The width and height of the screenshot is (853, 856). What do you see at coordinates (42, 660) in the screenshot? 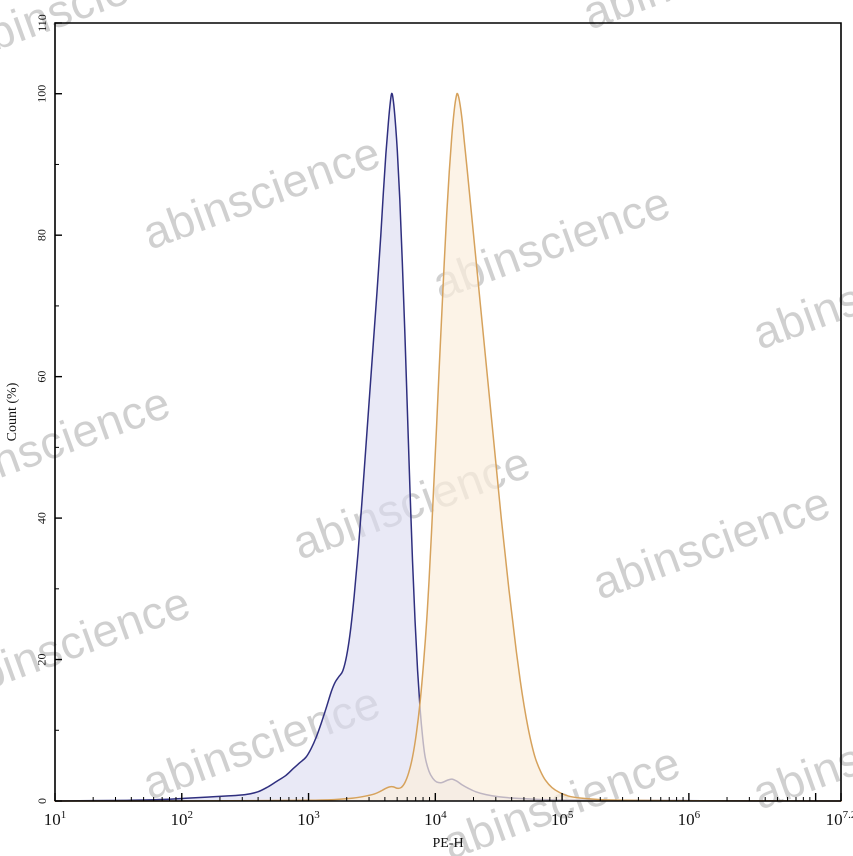
I see `y-tick-label: 20` at bounding box center [42, 660].